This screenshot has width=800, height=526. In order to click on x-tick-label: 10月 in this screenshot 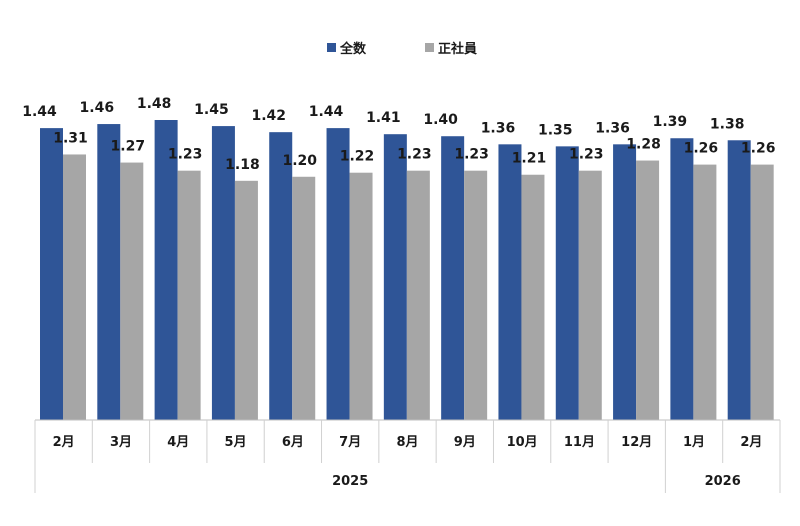, I will do `click(522, 442)`.